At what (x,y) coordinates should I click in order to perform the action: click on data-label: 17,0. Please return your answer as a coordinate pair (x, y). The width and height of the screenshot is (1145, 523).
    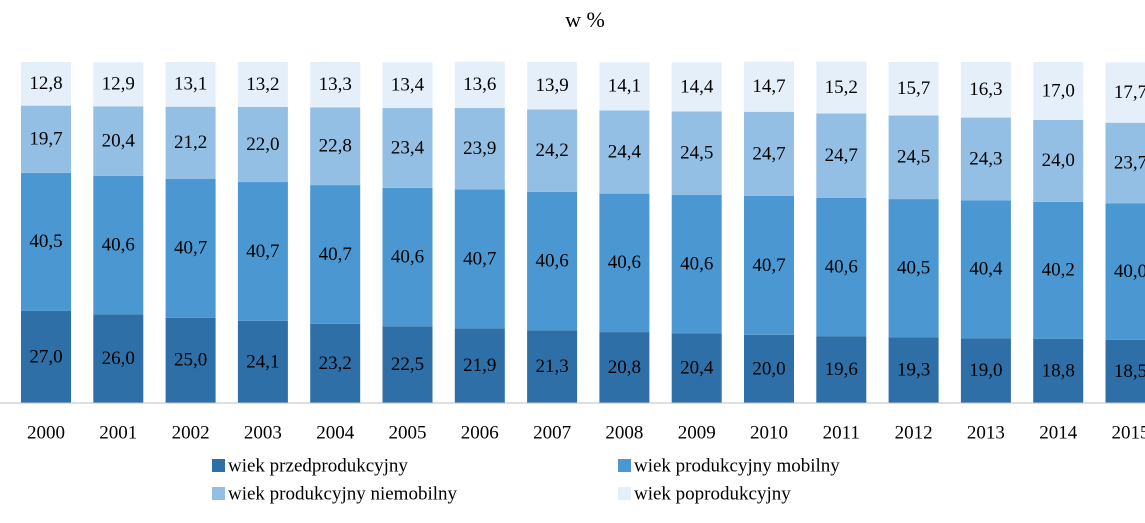
    Looking at the image, I should click on (1058, 90).